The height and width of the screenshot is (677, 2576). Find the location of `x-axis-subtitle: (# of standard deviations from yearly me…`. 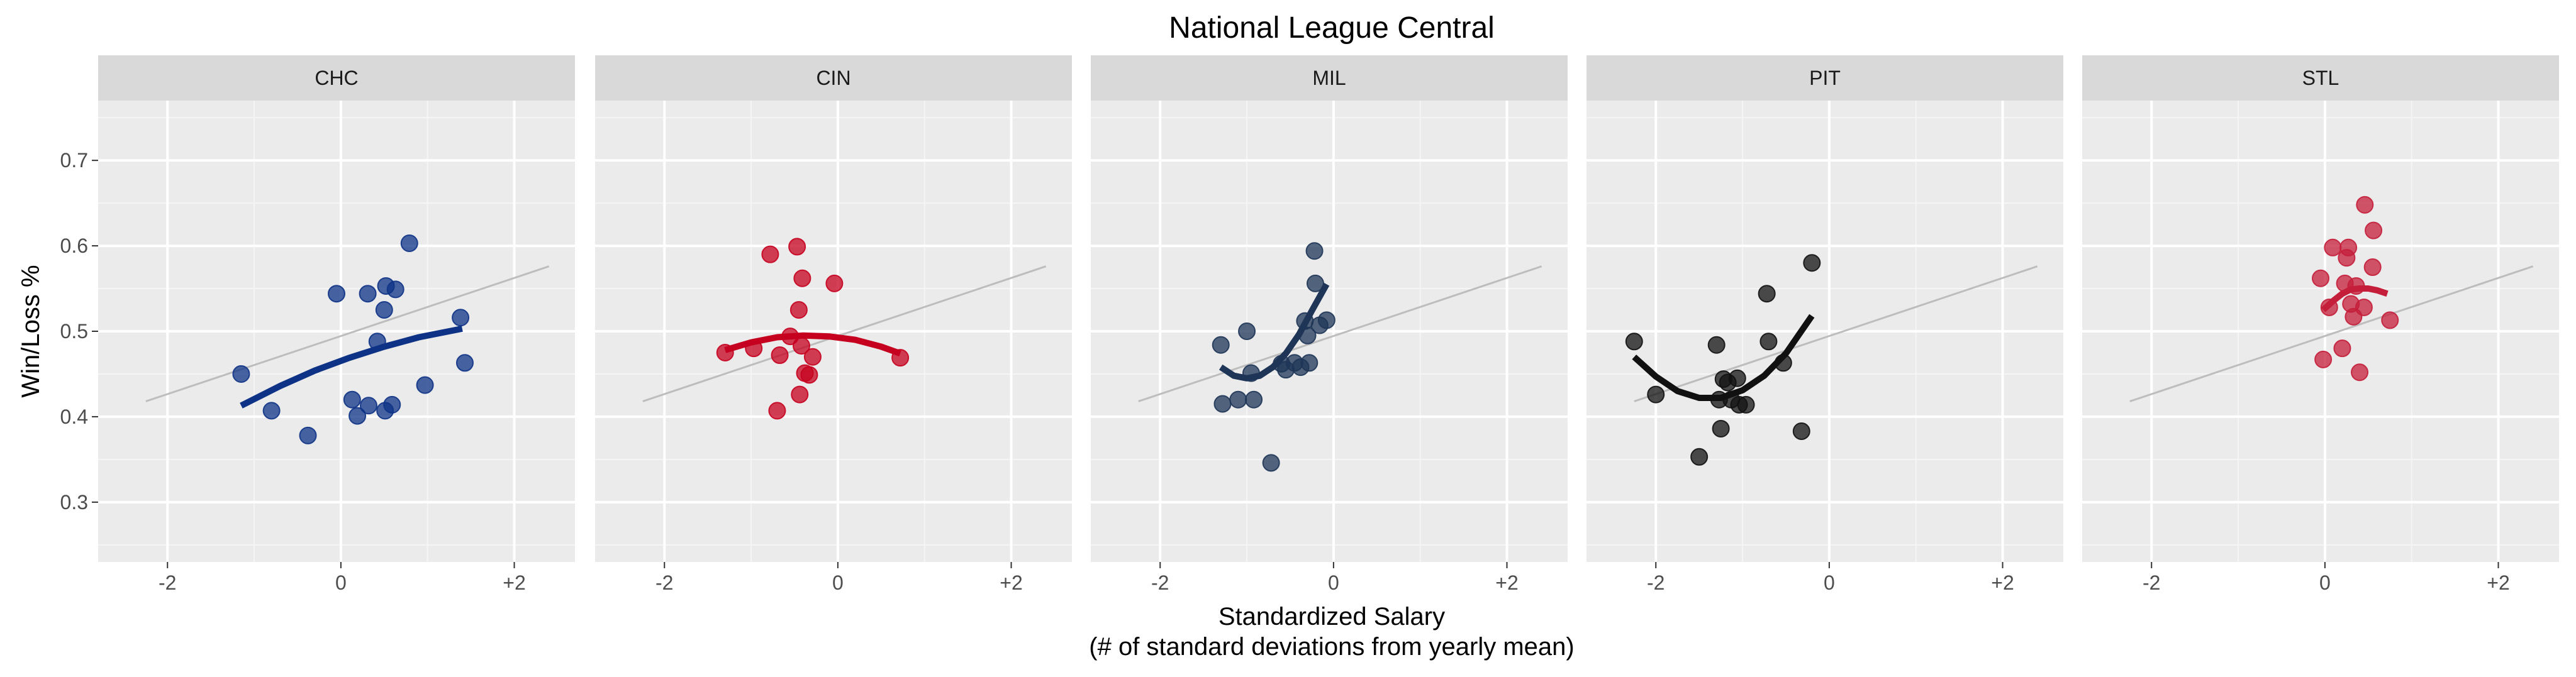

x-axis-subtitle: (# of standard deviations from yearly me… is located at coordinates (1331, 647).